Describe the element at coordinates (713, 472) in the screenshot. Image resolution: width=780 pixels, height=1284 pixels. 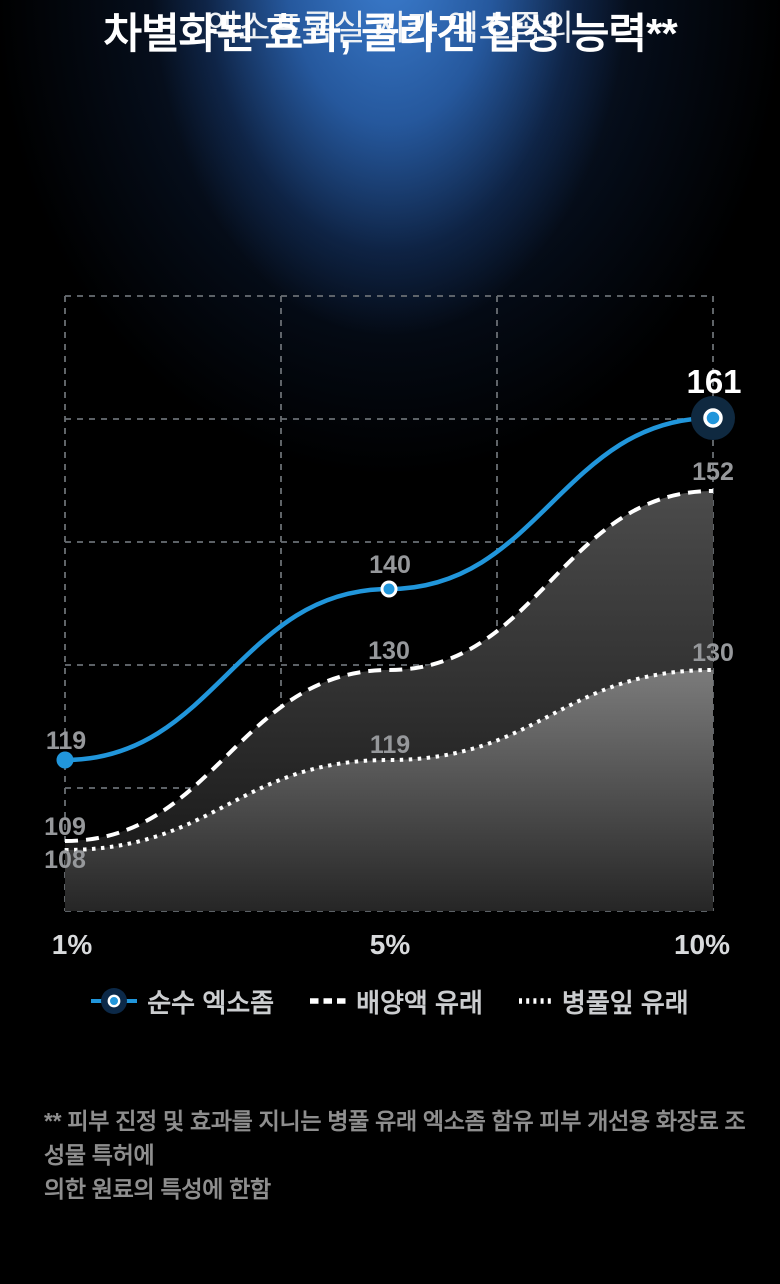
I see `value-label-culture-10pct: 152` at that location.